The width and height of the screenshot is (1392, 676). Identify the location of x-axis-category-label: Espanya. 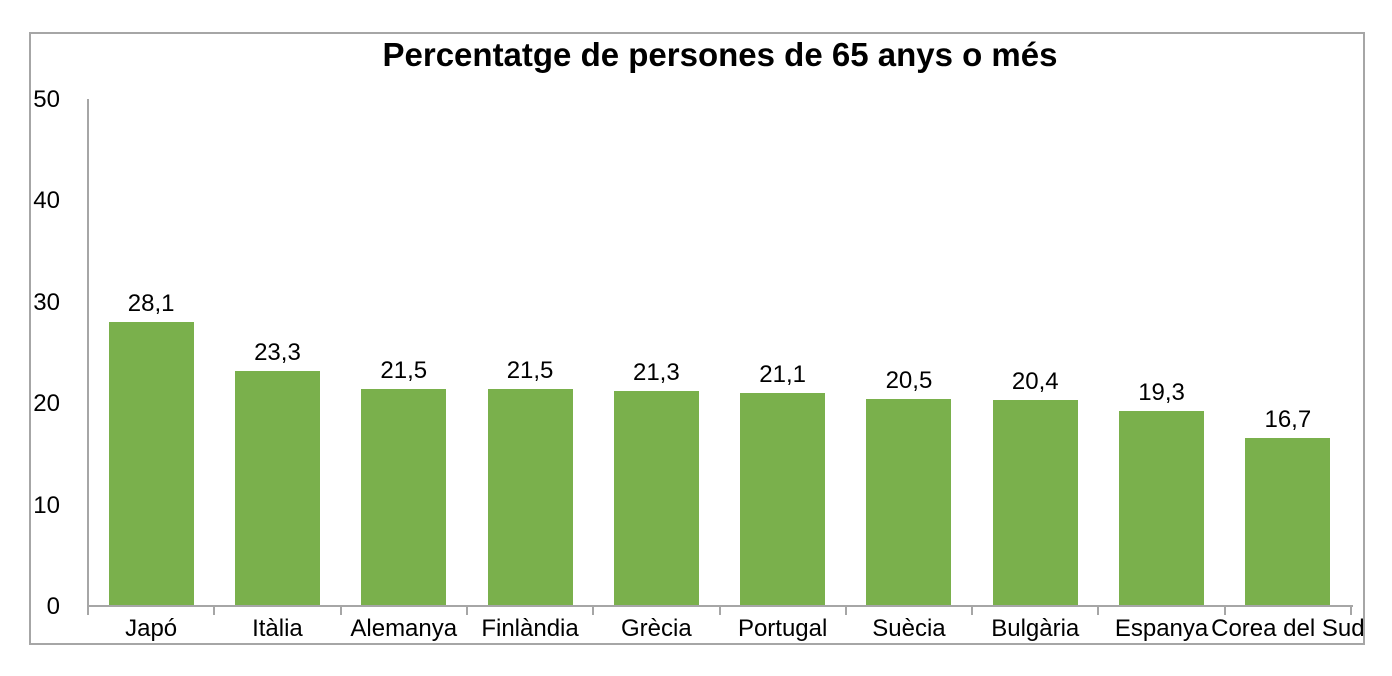
(1161, 628).